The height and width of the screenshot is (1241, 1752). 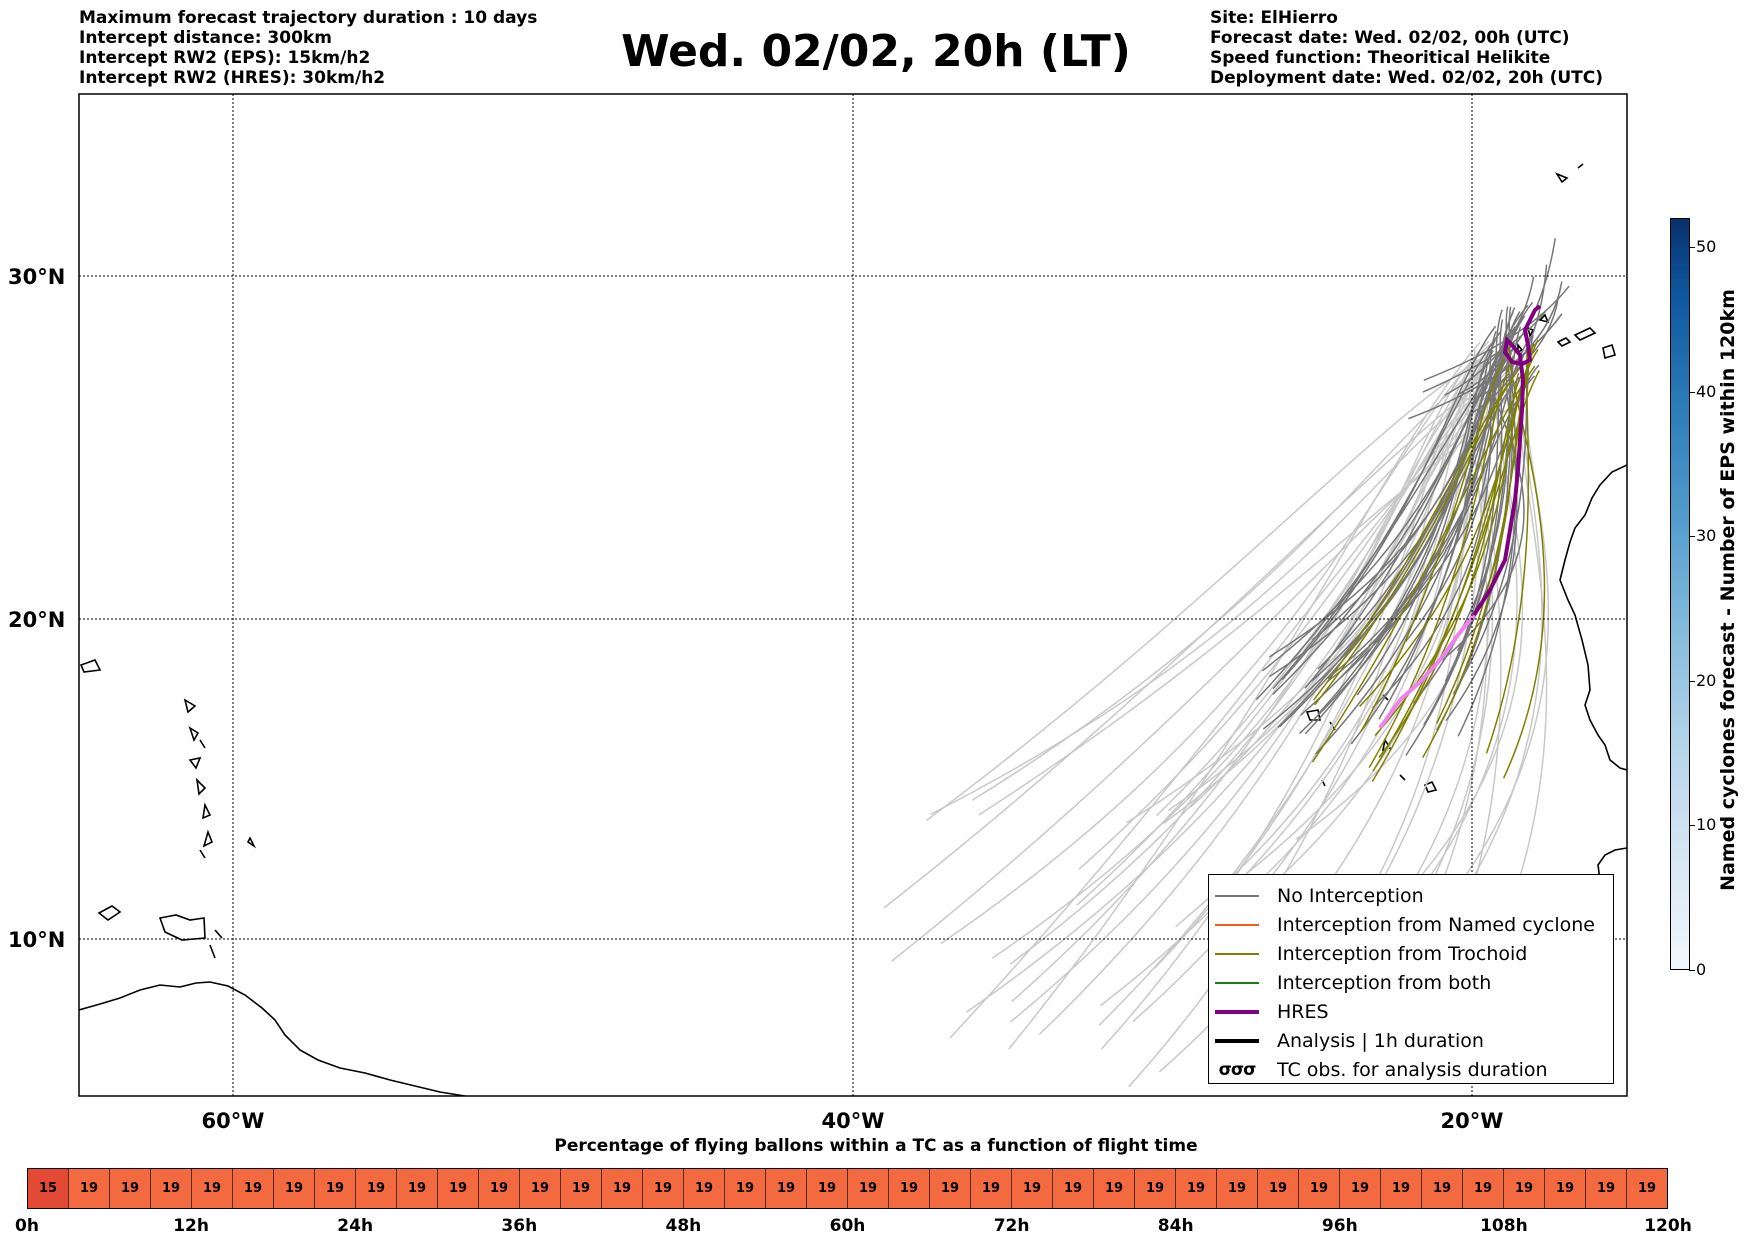 What do you see at coordinates (272, 1038) in the screenshot?
I see `south-america-coast` at bounding box center [272, 1038].